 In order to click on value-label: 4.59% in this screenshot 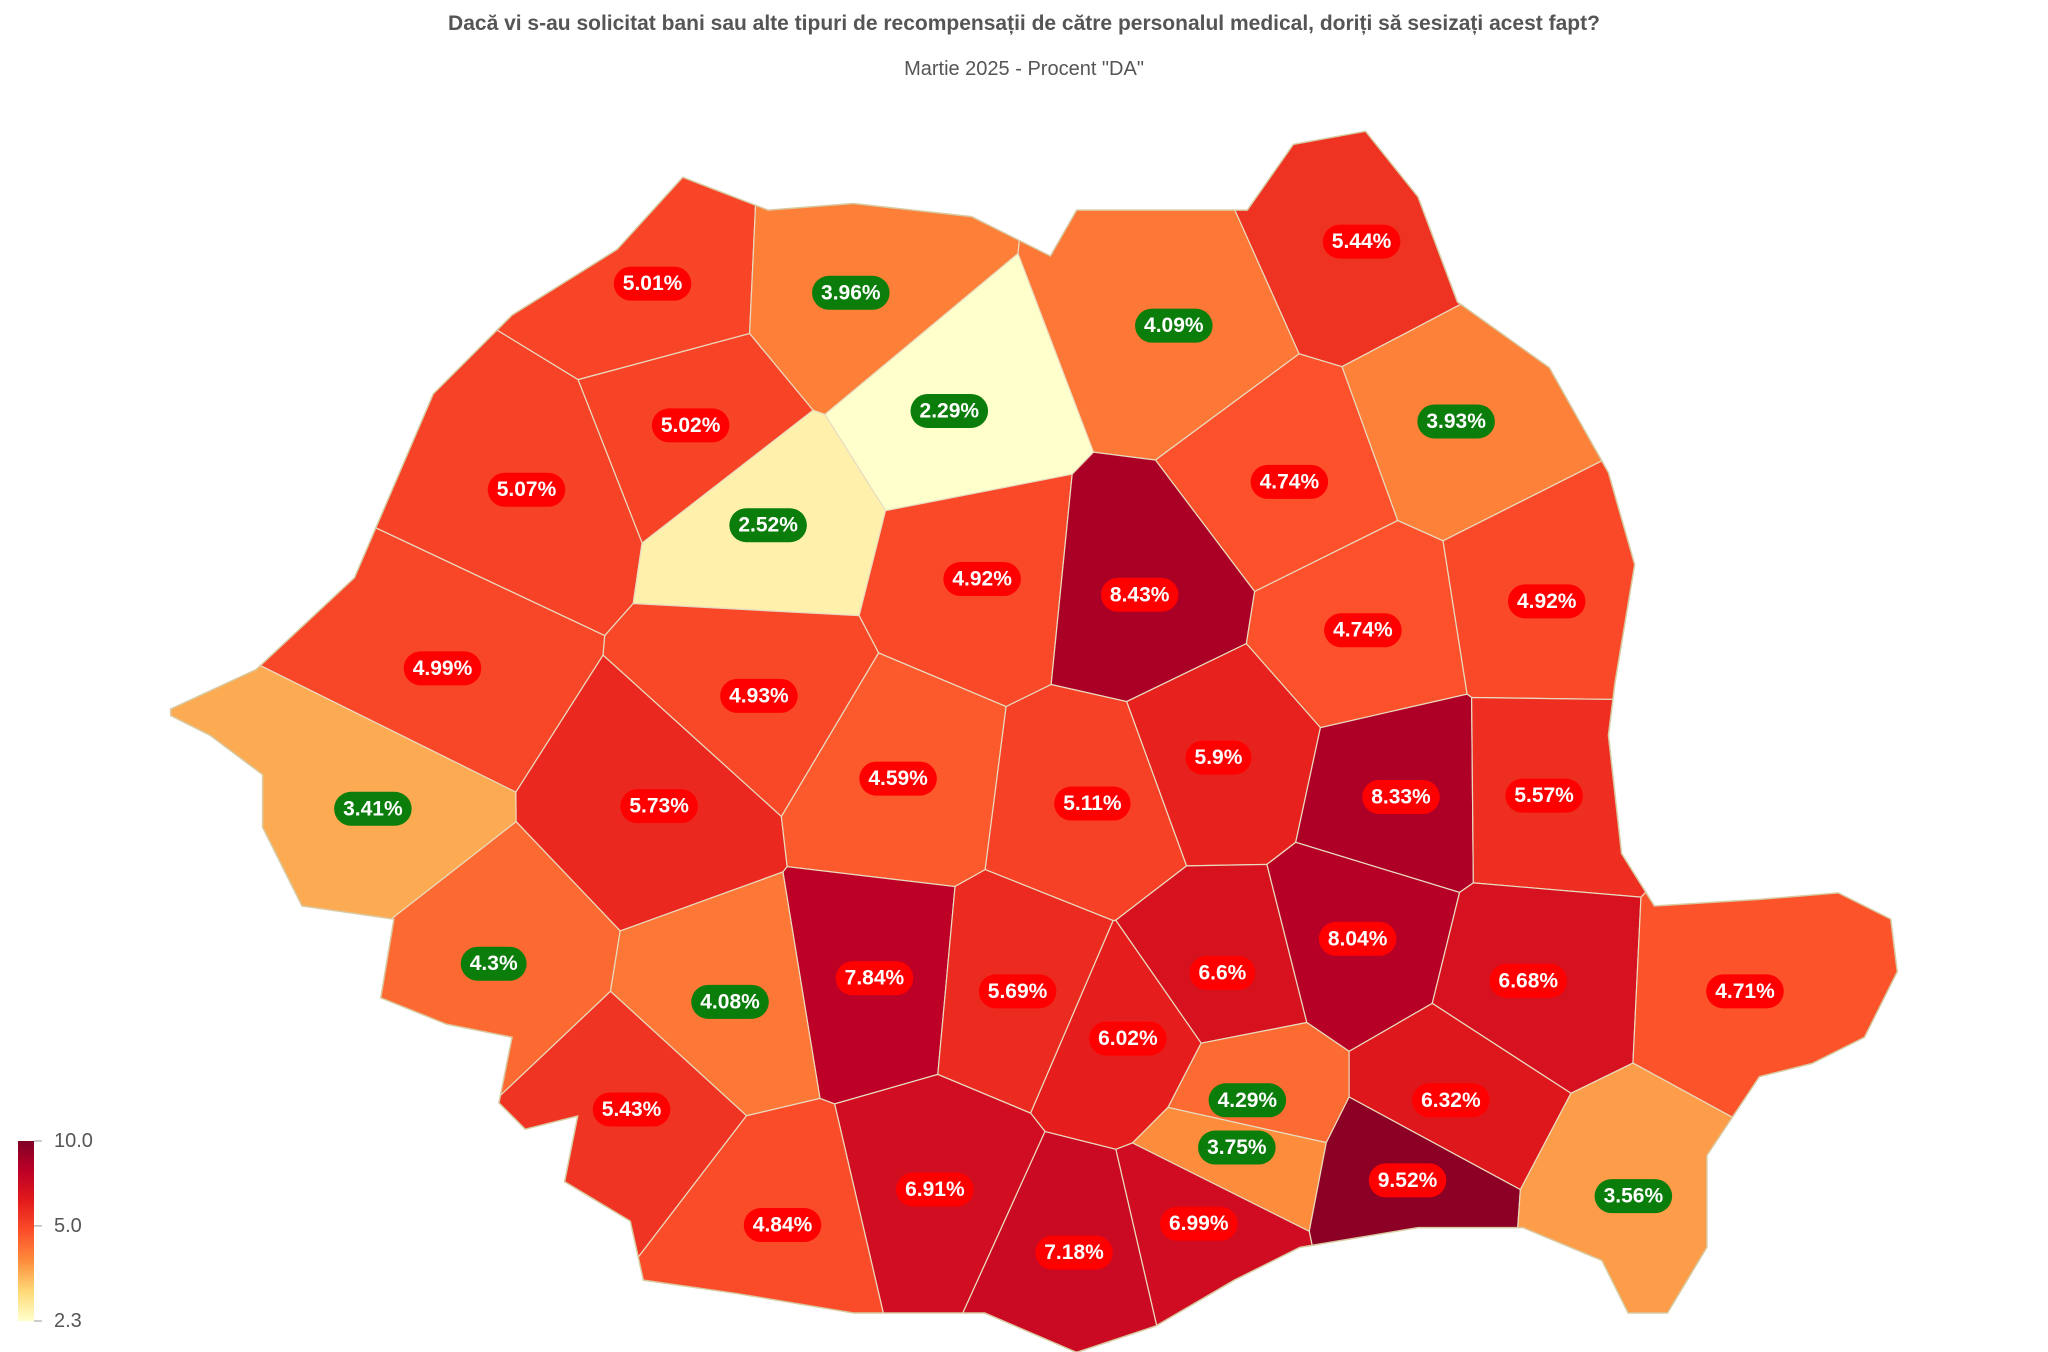, I will do `click(898, 778)`.